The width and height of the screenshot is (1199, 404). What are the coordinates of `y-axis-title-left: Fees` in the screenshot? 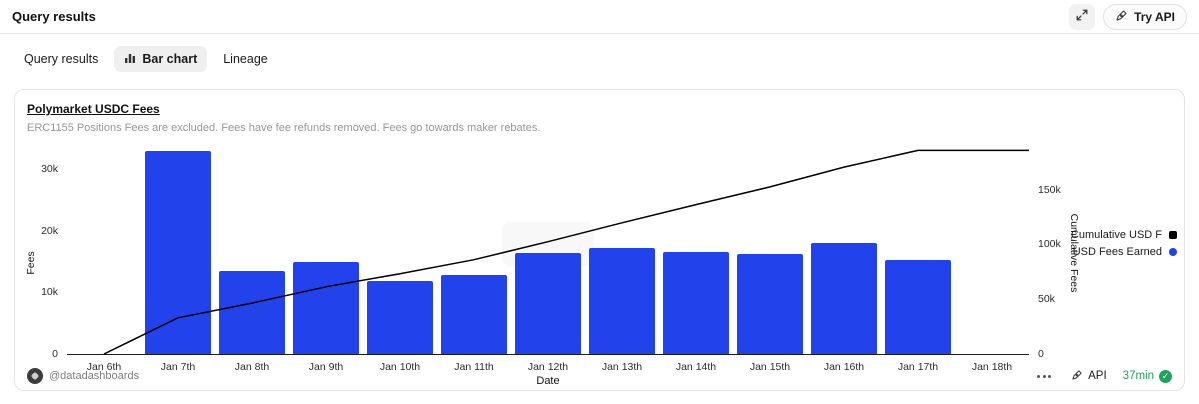 It's located at (31, 263).